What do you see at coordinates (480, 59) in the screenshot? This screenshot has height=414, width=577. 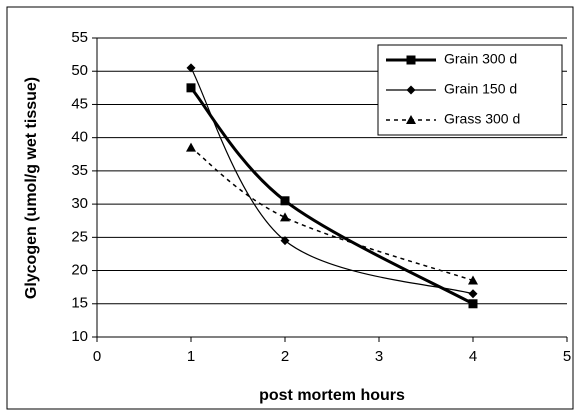 I see `legend-label: Grain 300 d` at bounding box center [480, 59].